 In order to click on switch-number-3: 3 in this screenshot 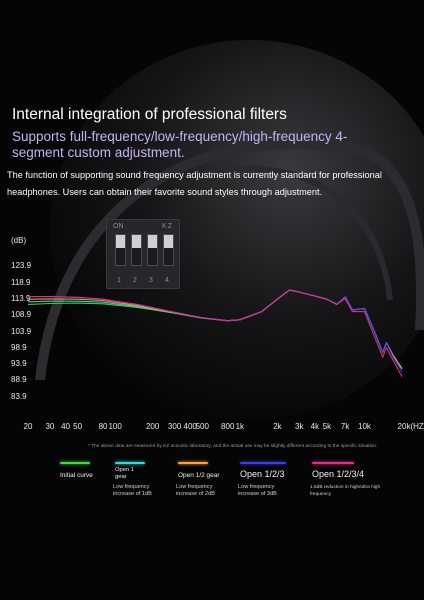, I will do `click(151, 280)`.